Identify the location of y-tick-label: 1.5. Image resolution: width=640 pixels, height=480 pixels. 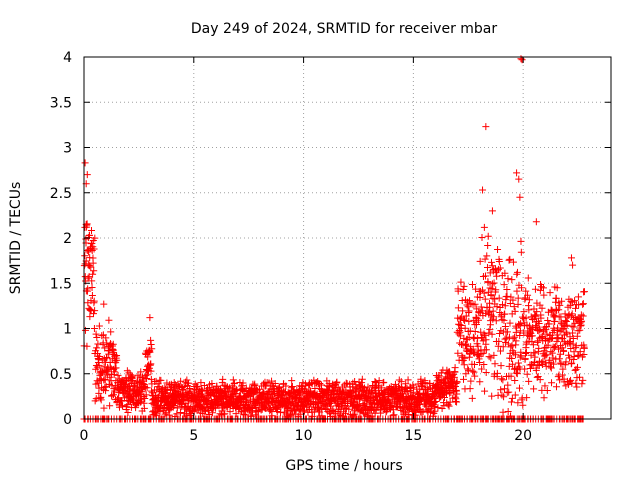
(61, 284).